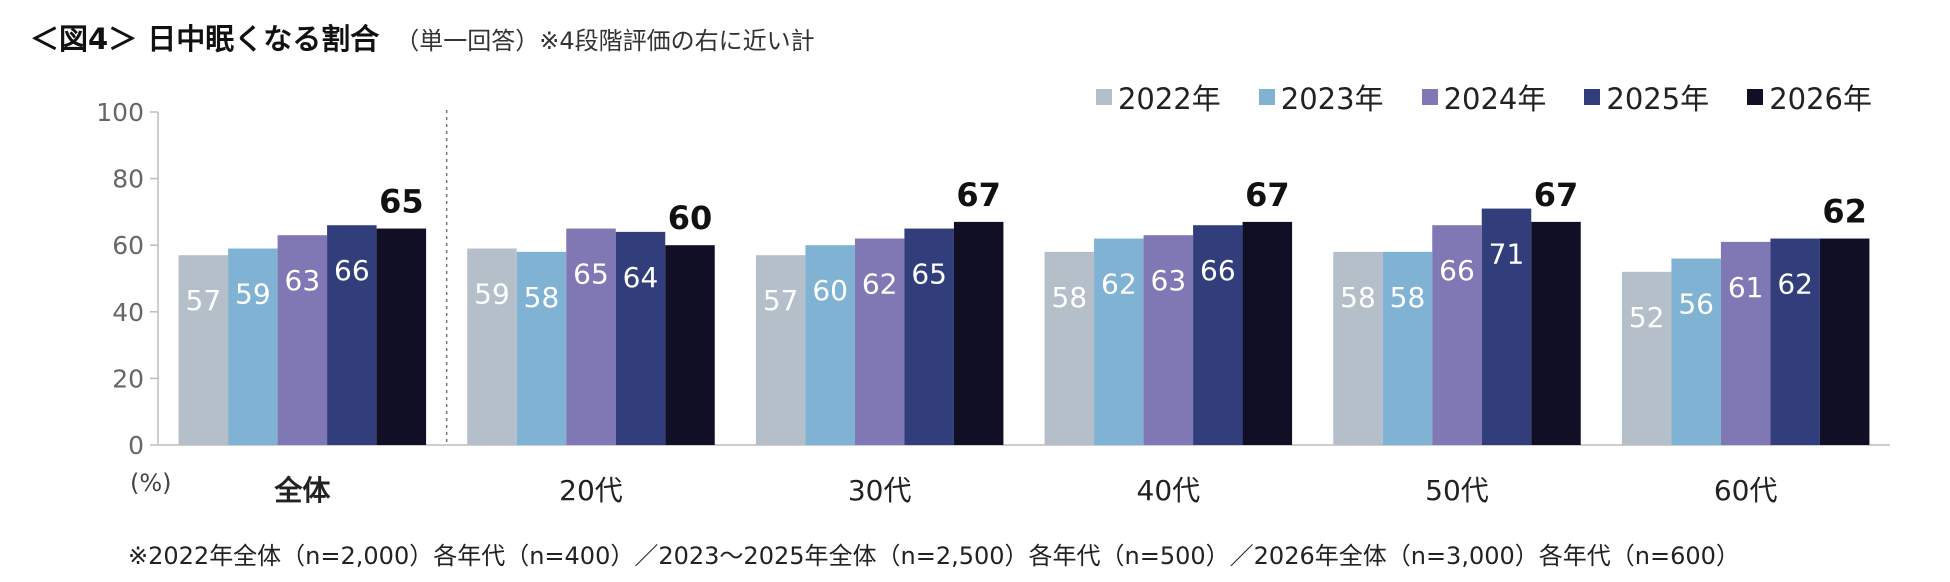 The image size is (1950, 582). Describe the element at coordinates (1169, 99) in the screenshot. I see `legend-label: 2022年` at that location.